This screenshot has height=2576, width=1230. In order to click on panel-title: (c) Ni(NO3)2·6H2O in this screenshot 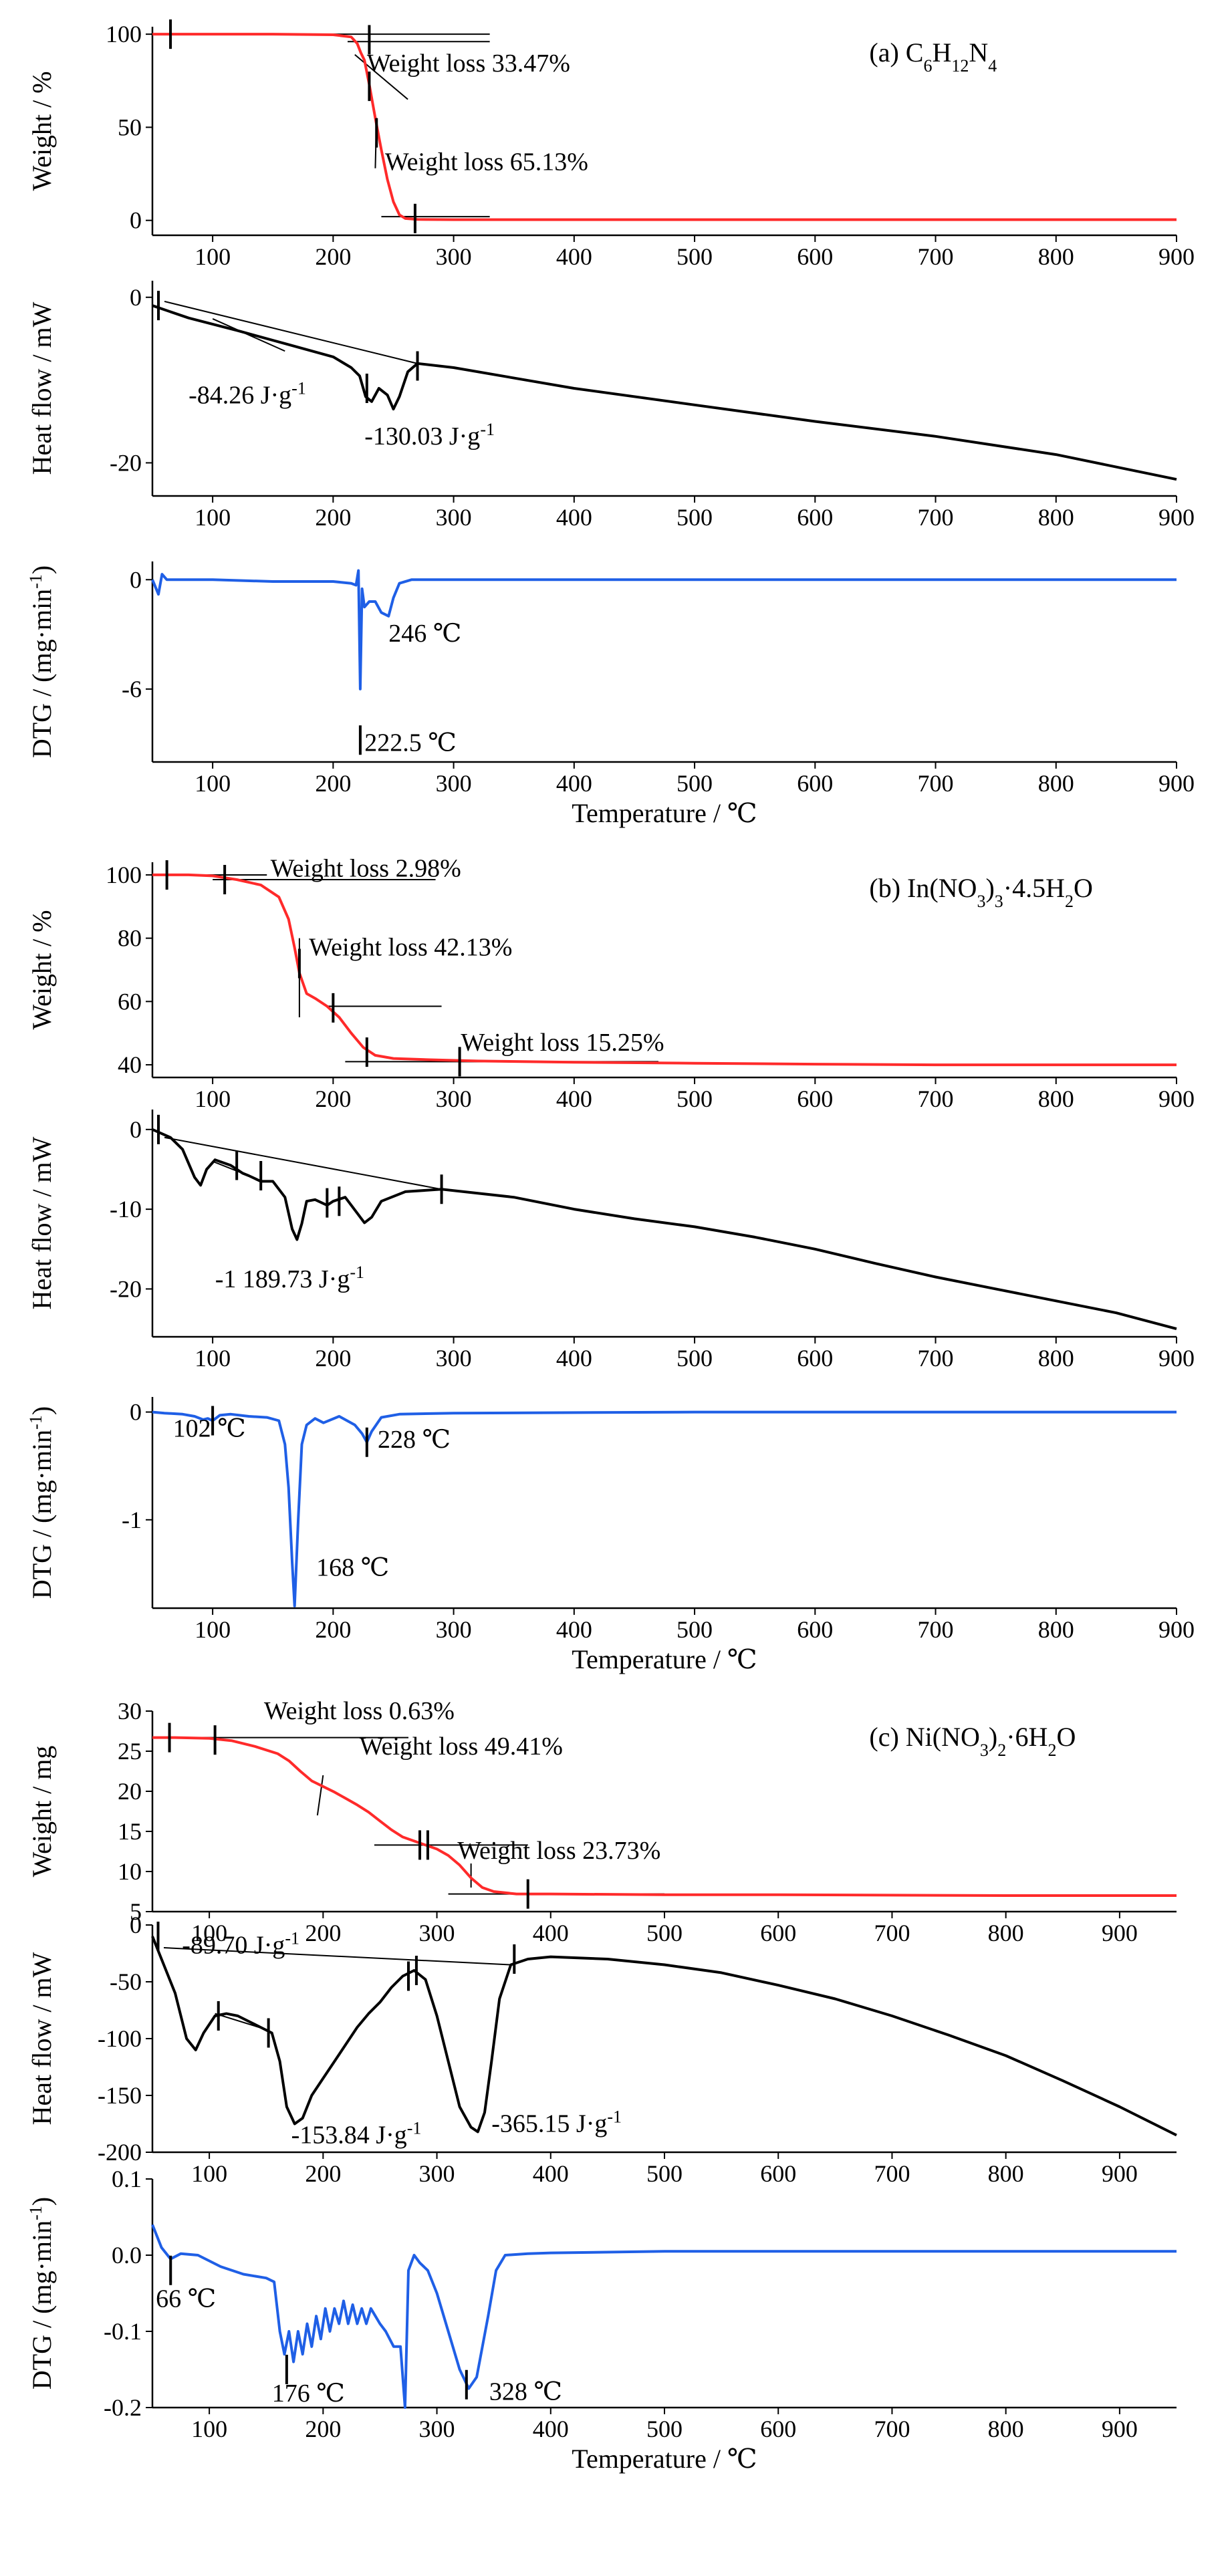, I will do `click(972, 1741)`.